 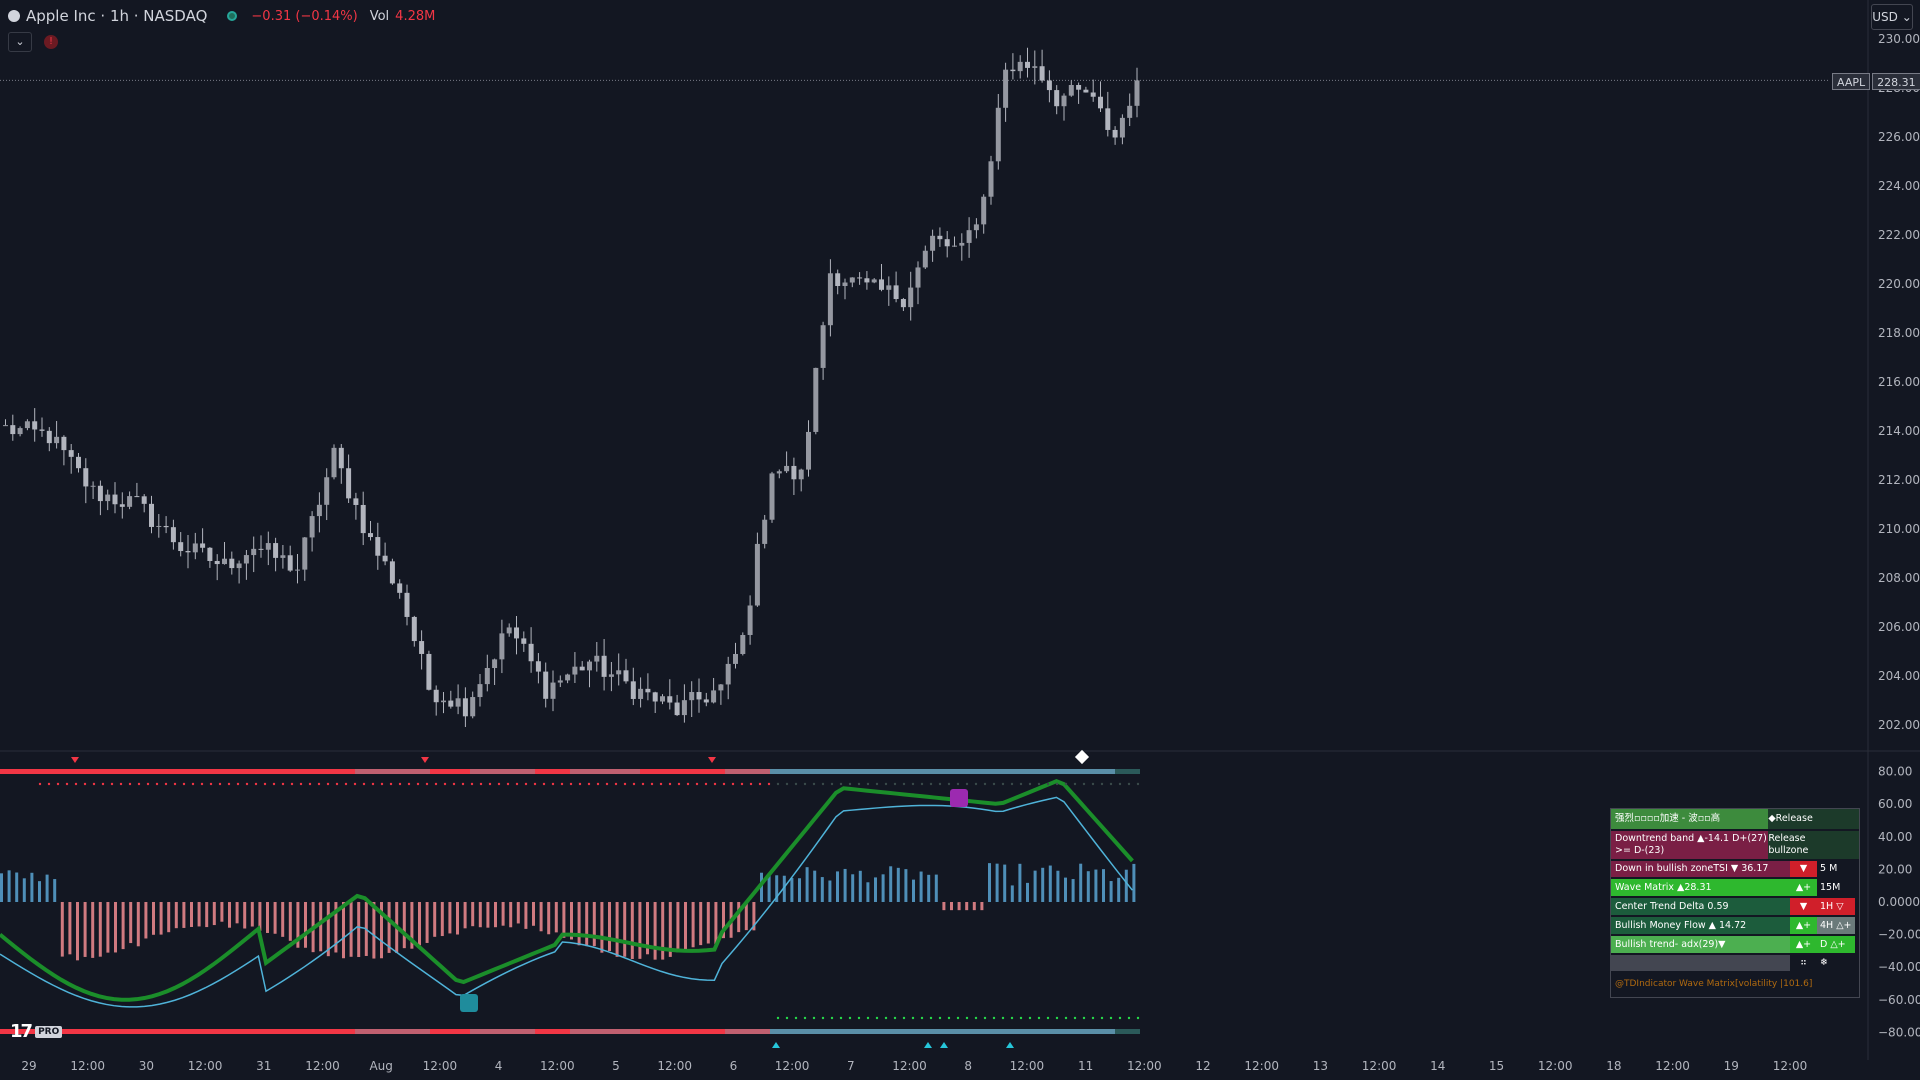 I want to click on table-row: Down in bullish zoneTSI ▼ 36.17 ▼ 5 M, so click(x=1735, y=869).